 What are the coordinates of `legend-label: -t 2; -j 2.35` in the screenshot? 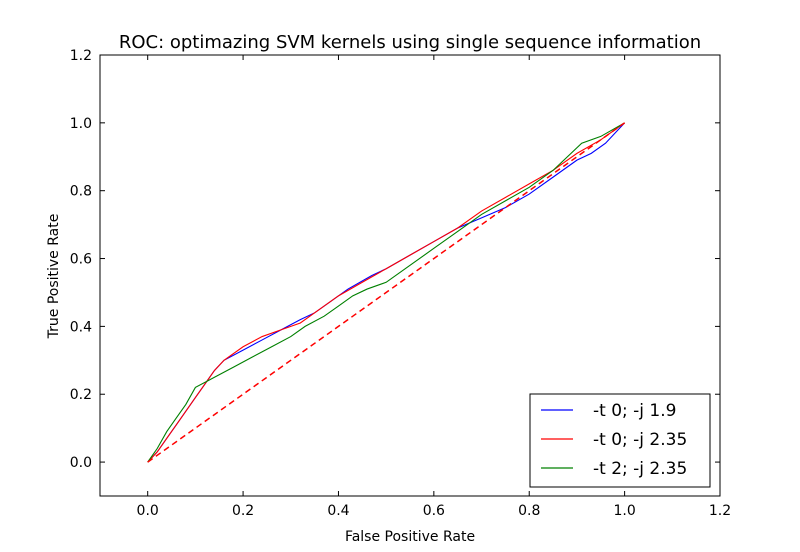 It's located at (640, 469).